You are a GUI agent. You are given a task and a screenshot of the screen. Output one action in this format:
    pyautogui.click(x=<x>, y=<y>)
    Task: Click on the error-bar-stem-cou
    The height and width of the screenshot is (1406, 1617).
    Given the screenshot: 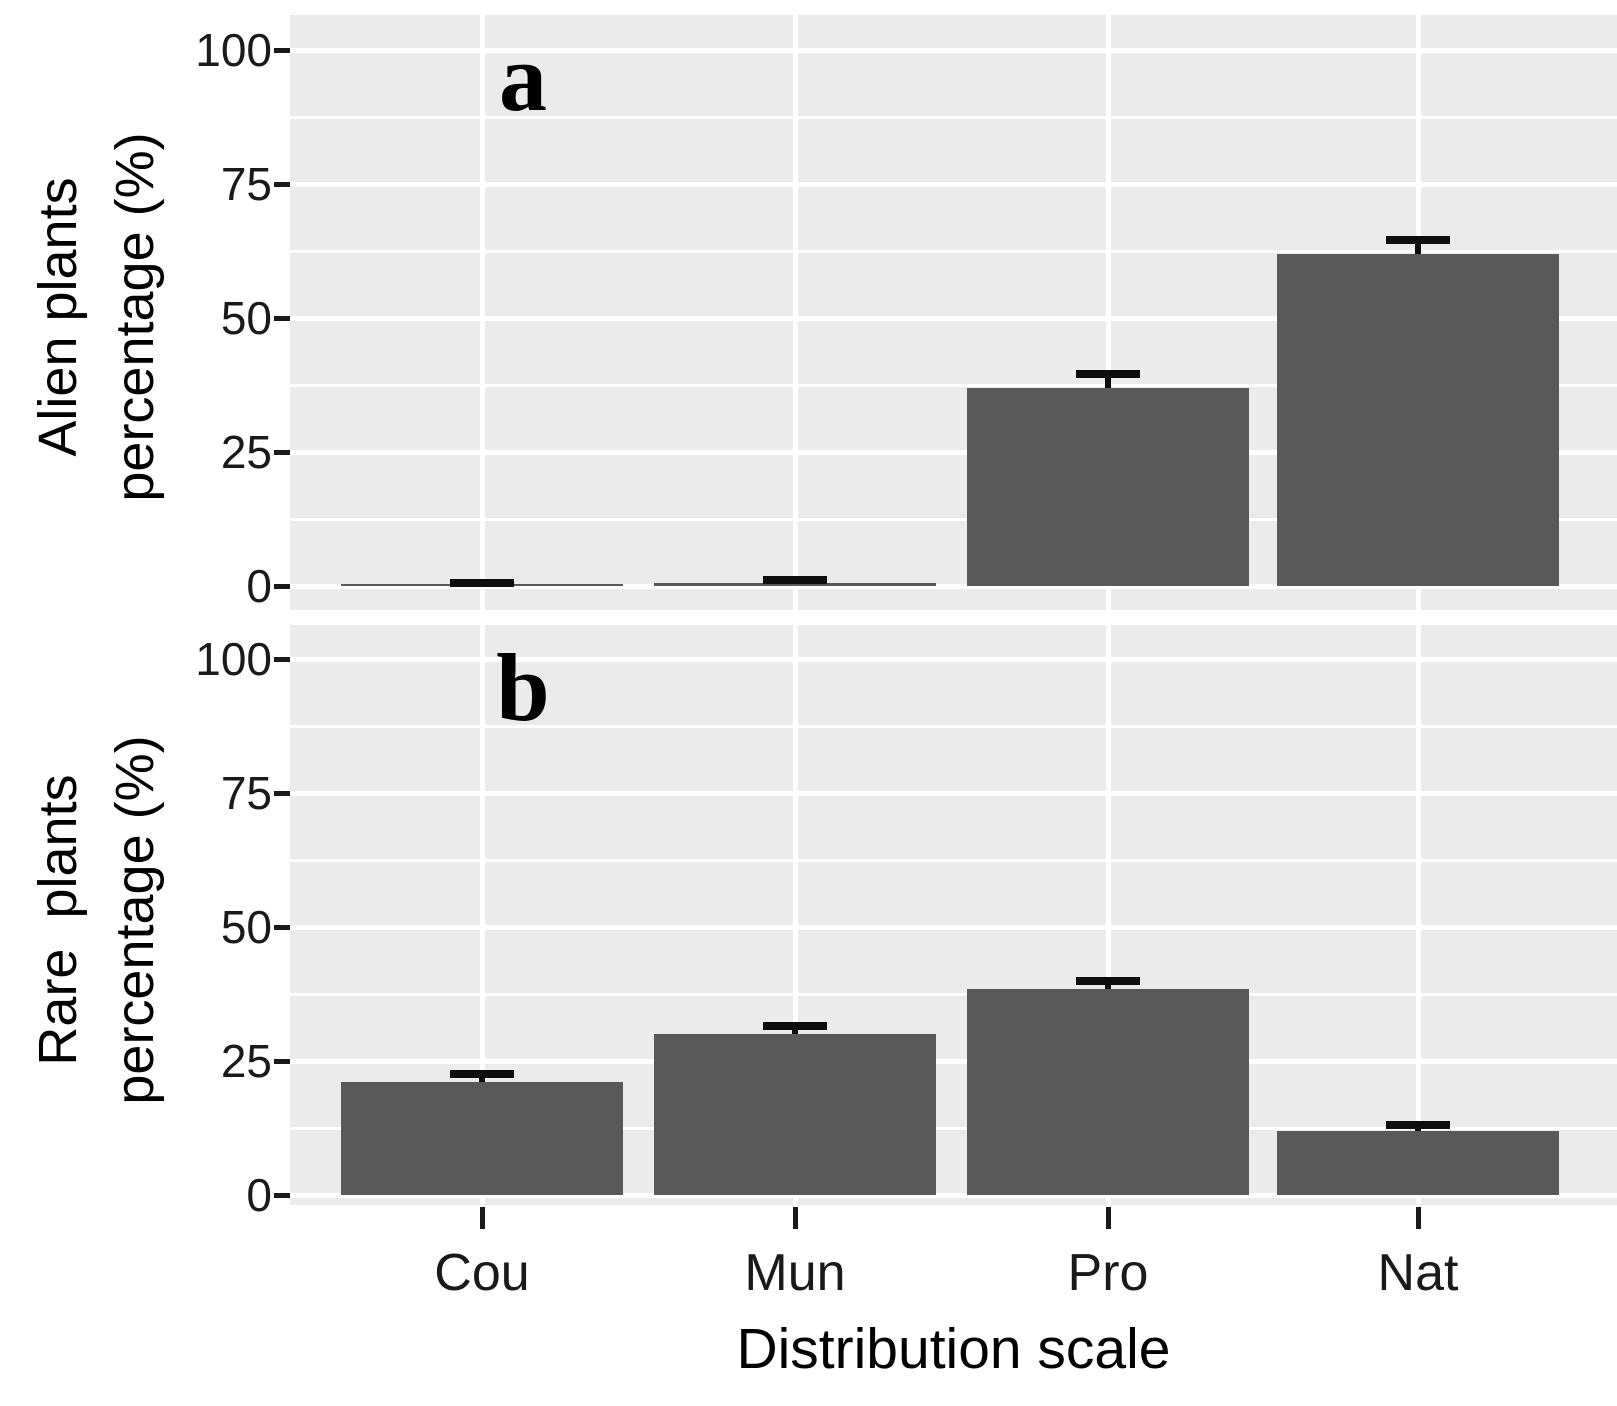 What is the action you would take?
    pyautogui.click(x=482, y=1078)
    